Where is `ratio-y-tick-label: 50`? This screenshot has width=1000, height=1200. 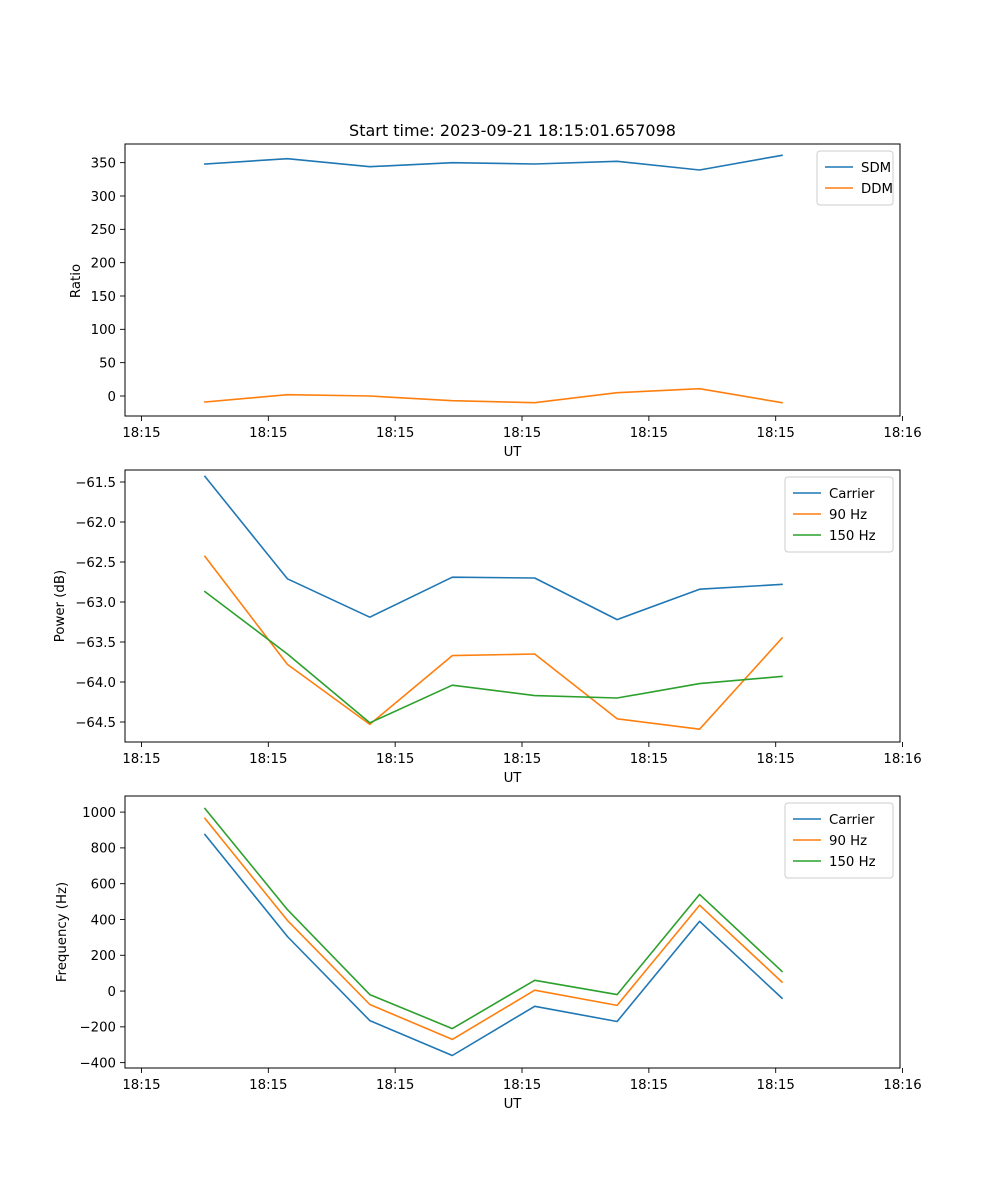
ratio-y-tick-label: 50 is located at coordinates (107, 363).